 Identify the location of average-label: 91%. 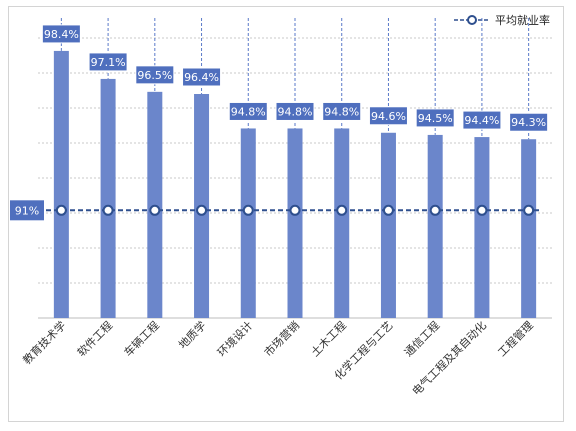
(27, 210).